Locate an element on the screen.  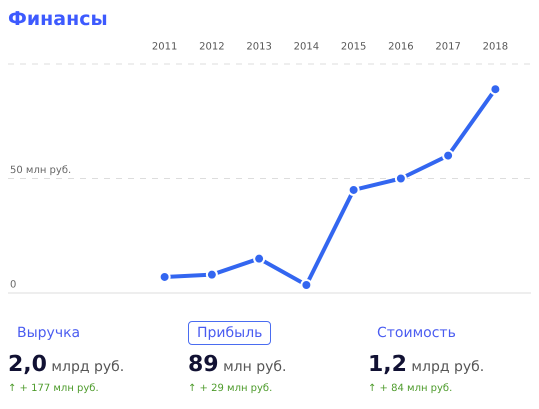
text: 89 млн руб. is located at coordinates (237, 364).